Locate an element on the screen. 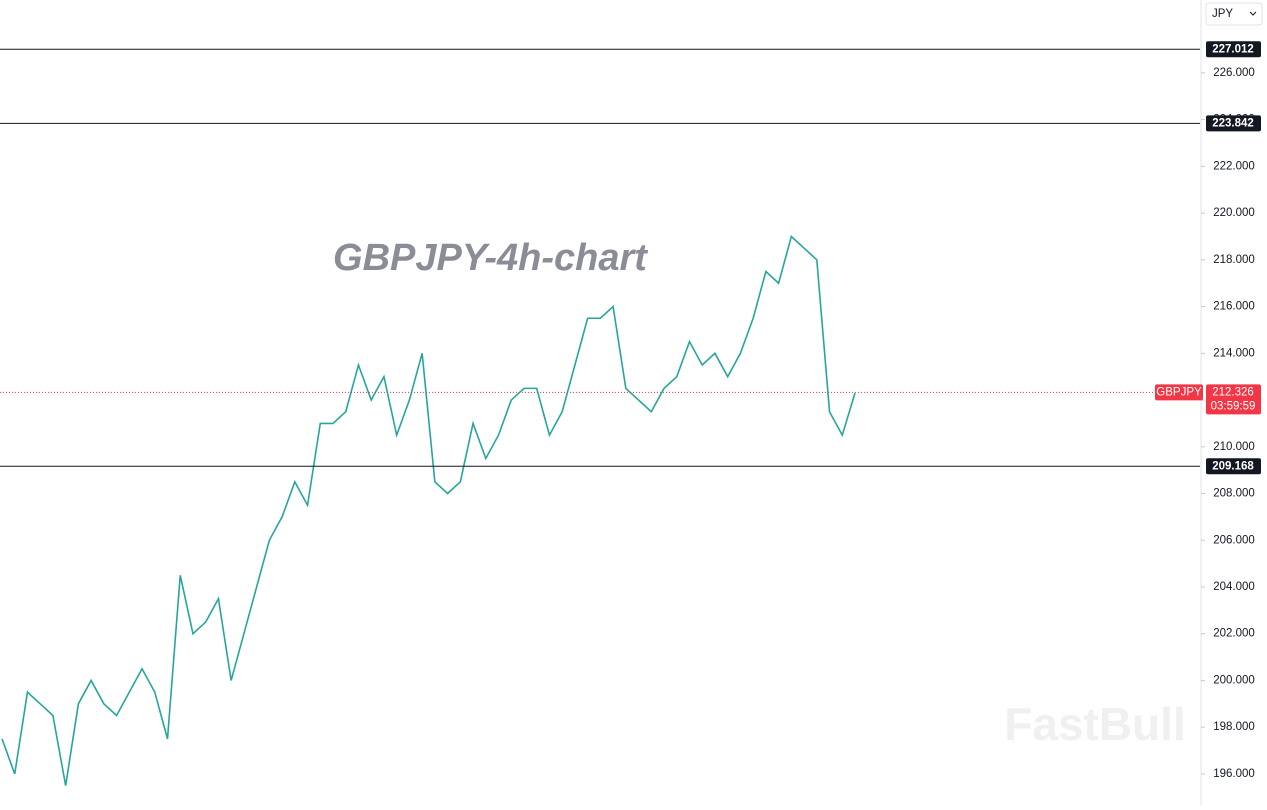 This screenshot has height=810, width=1267. dropdown-icon is located at coordinates (1253, 13).